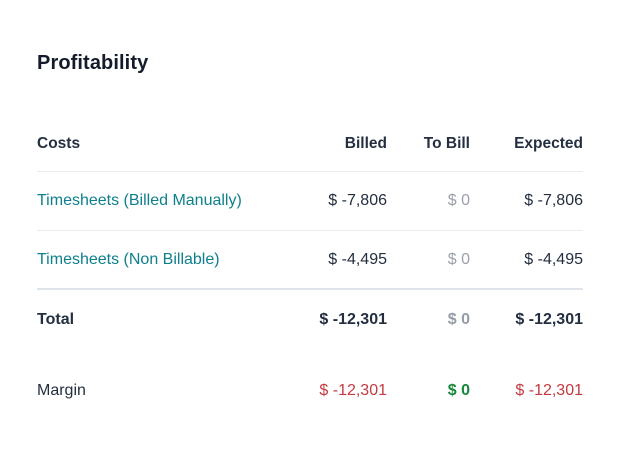 Image resolution: width=630 pixels, height=450 pixels. Describe the element at coordinates (446, 143) in the screenshot. I see `column-header-to-bill: To Bill` at that location.